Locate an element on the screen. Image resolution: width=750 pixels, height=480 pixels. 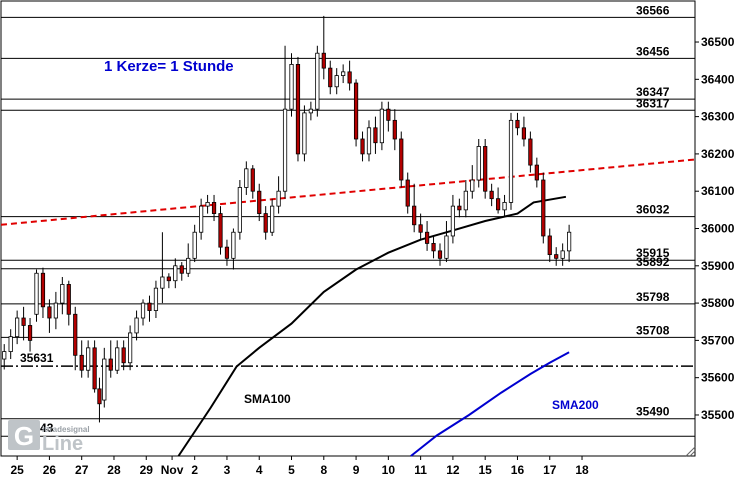
x-tick-label: 12 is located at coordinates (453, 470).